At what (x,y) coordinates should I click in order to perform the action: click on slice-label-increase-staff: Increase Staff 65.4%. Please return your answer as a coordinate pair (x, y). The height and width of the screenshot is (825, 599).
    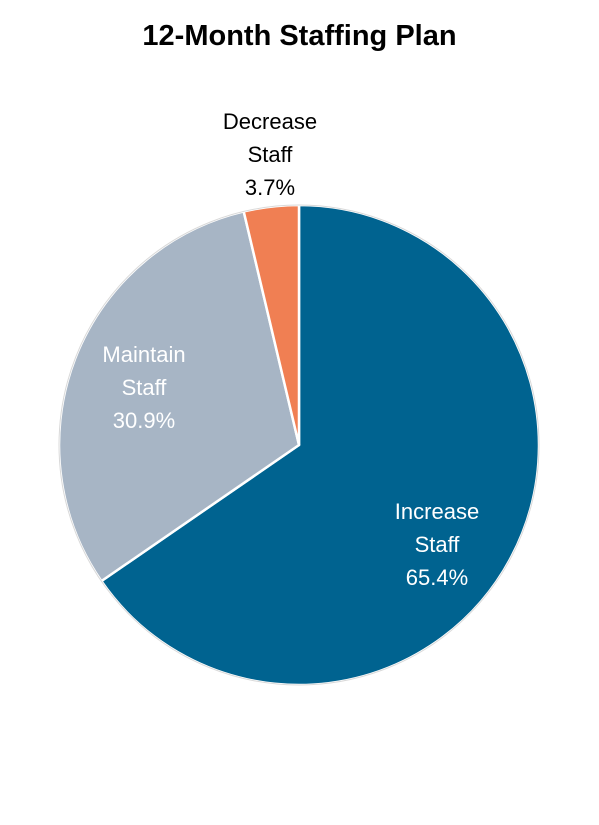
    Looking at the image, I should click on (437, 544).